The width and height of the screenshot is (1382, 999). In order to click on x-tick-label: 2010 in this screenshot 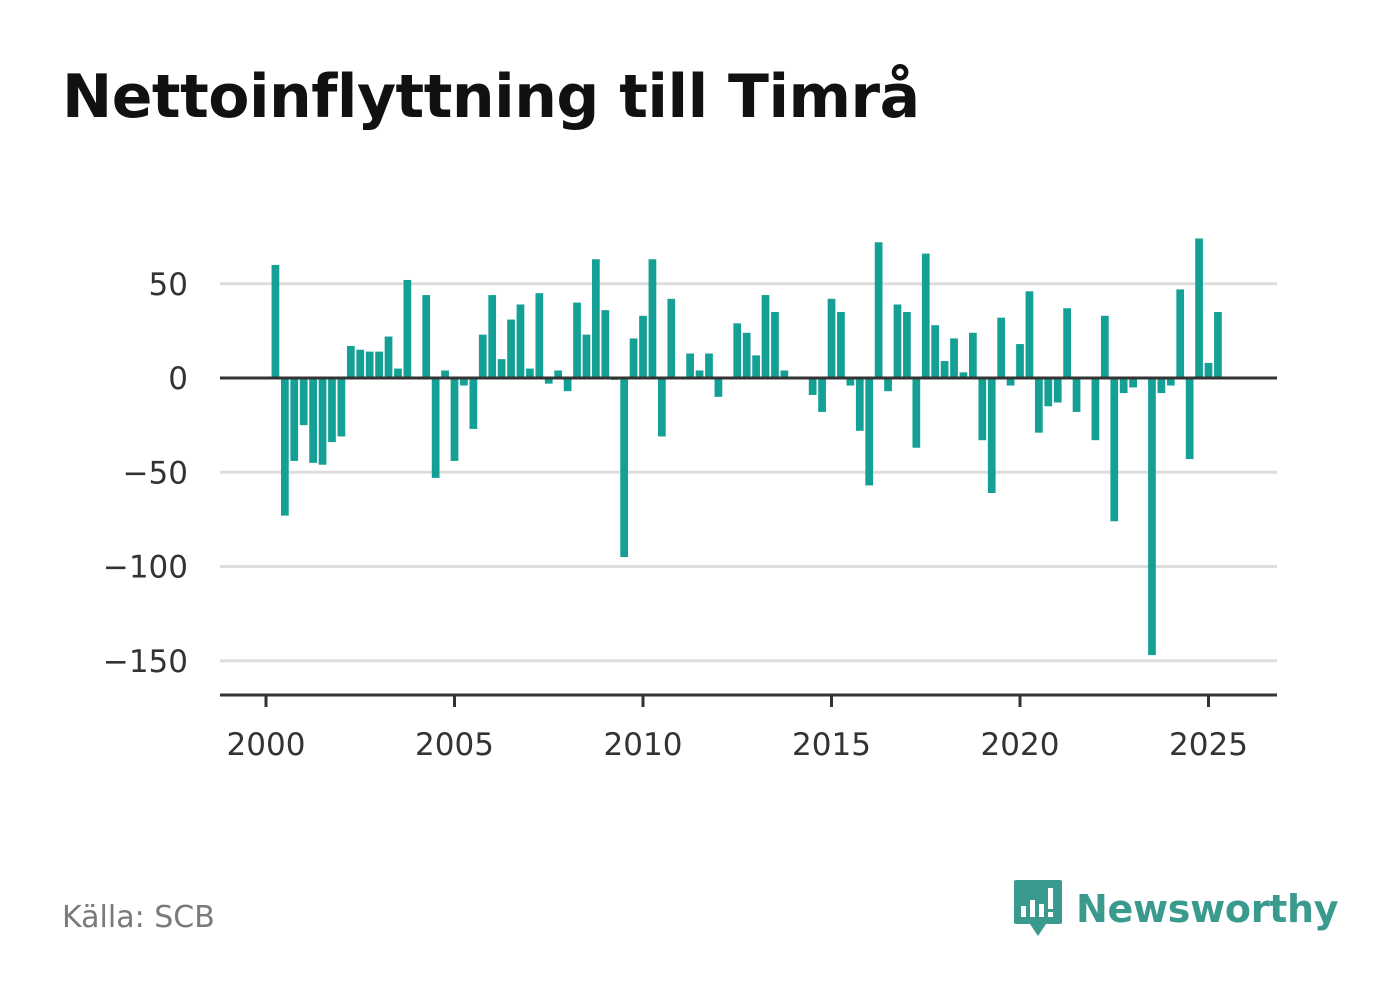, I will do `click(643, 745)`.